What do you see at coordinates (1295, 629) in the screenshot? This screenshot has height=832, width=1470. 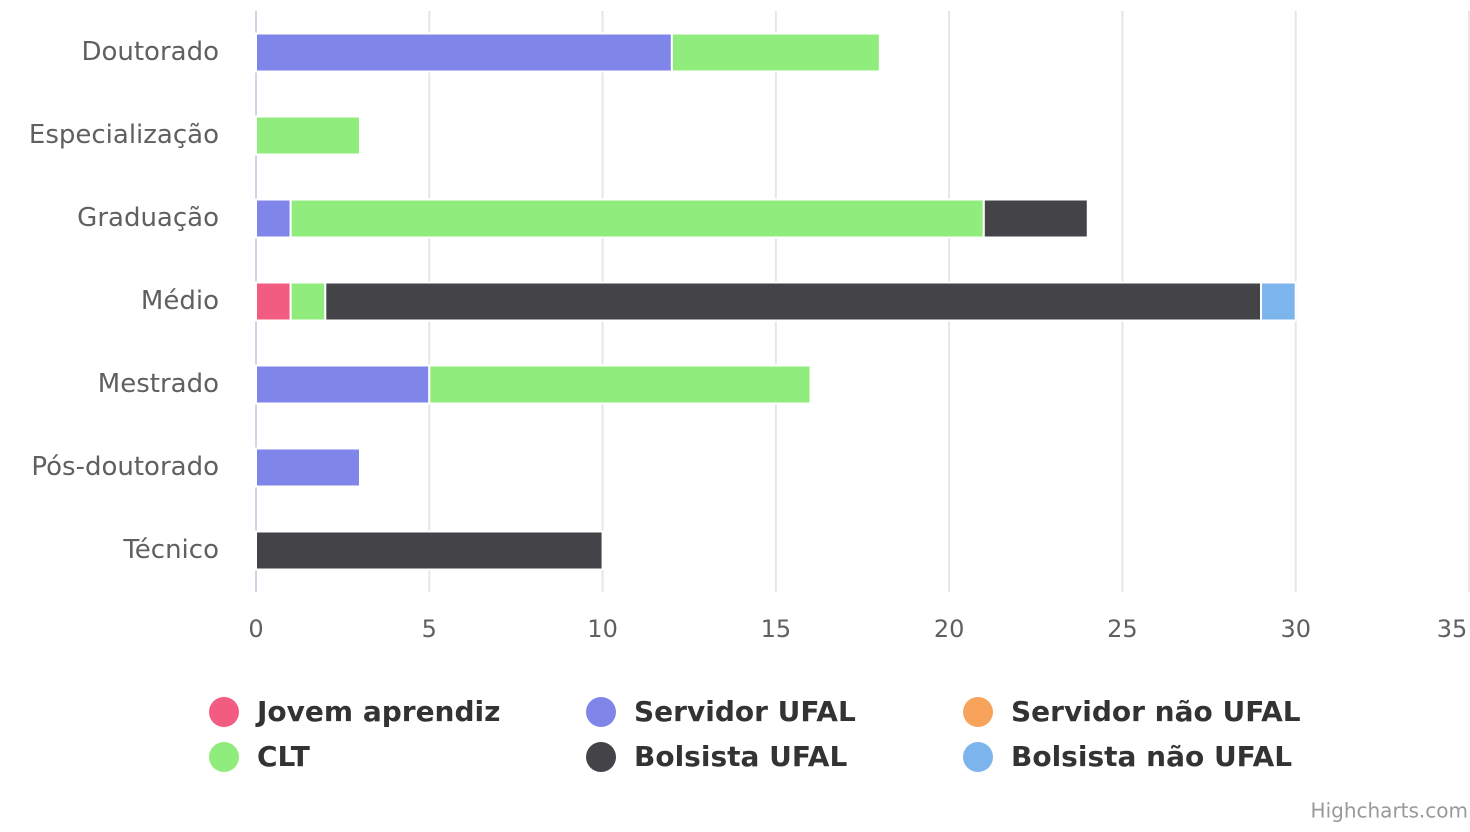 I see `x-tick-label: 30` at bounding box center [1295, 629].